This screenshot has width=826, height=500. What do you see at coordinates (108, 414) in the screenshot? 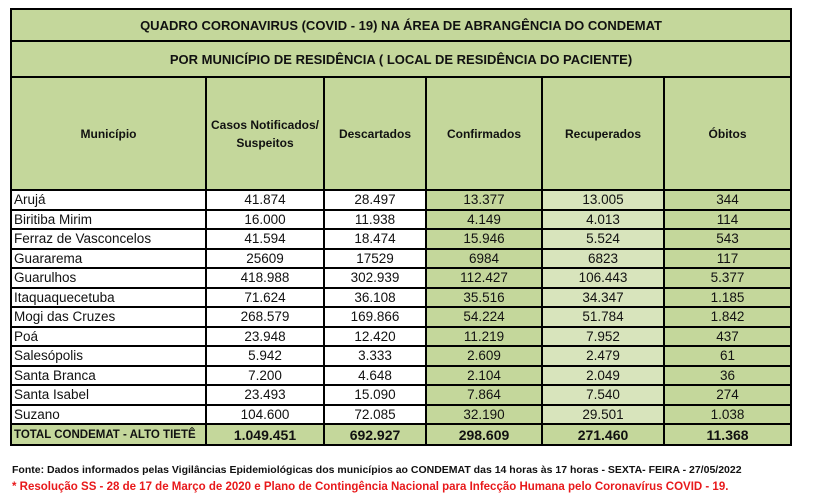
I see `cell-municipio: Suzano` at bounding box center [108, 414].